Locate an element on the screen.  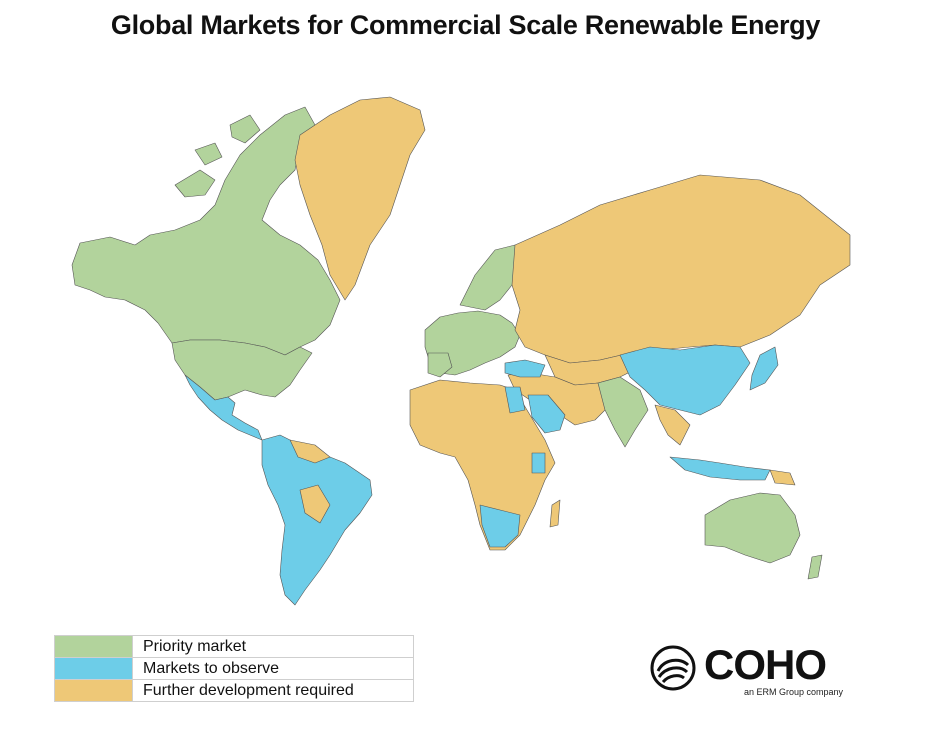
region-greenland is located at coordinates (360, 198).